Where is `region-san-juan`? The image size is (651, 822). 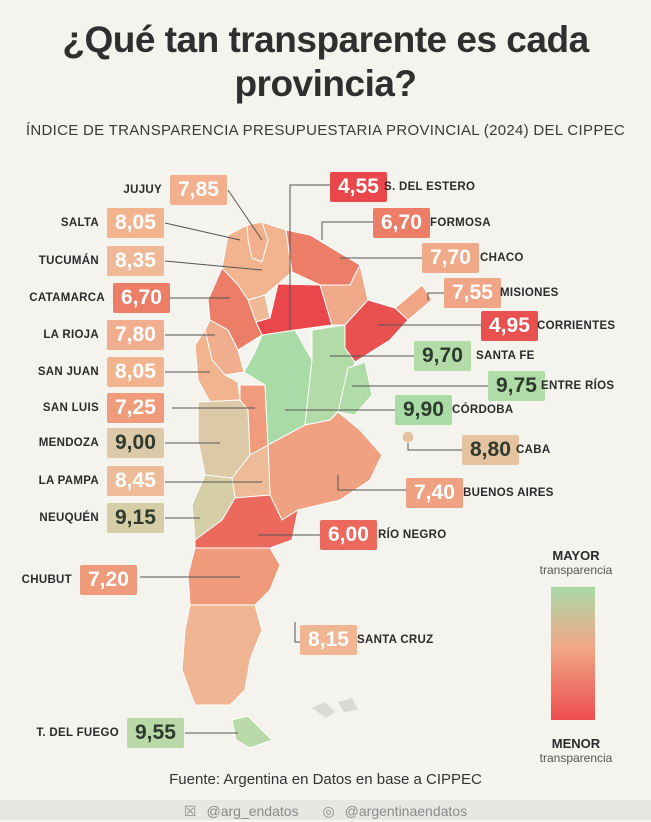 region-san-juan is located at coordinates (217, 365).